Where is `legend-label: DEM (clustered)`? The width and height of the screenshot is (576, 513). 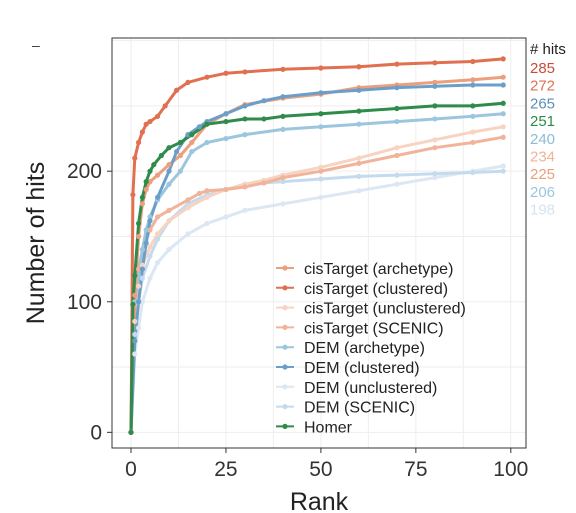 legend-label: DEM (clustered) is located at coordinates (362, 368).